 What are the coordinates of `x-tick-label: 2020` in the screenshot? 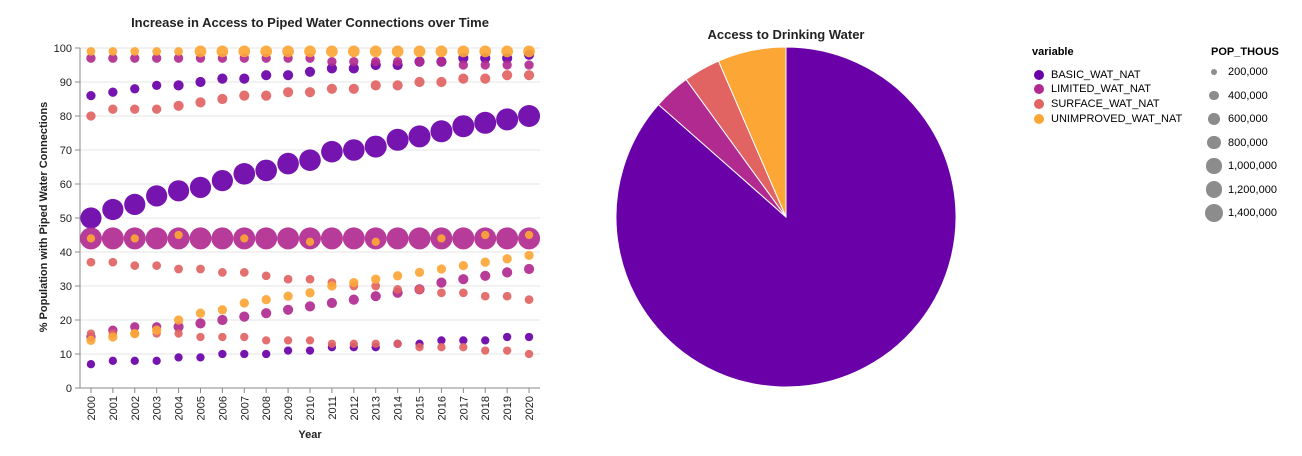 It's located at (530, 408).